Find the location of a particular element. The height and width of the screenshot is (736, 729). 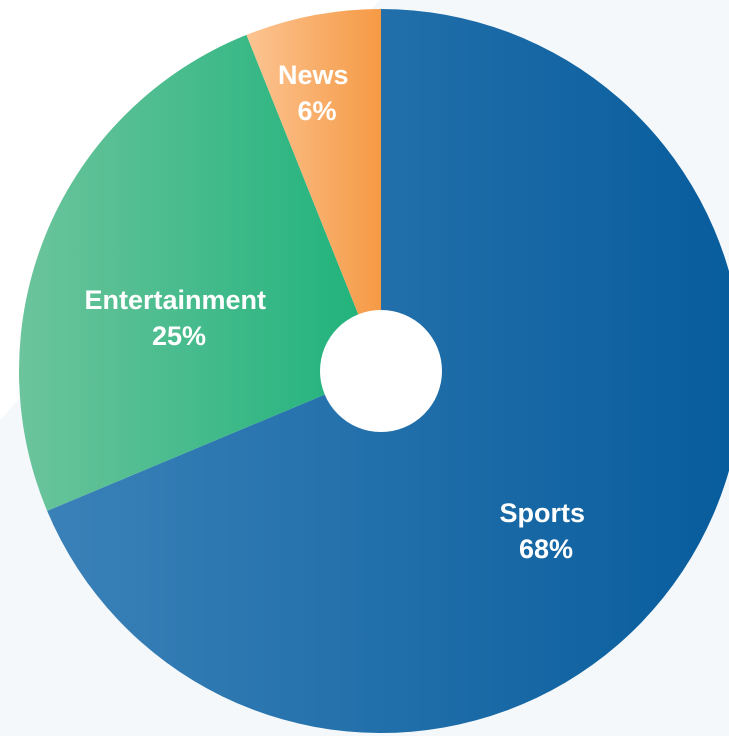

slice-value-sports: 68% is located at coordinates (546, 549).